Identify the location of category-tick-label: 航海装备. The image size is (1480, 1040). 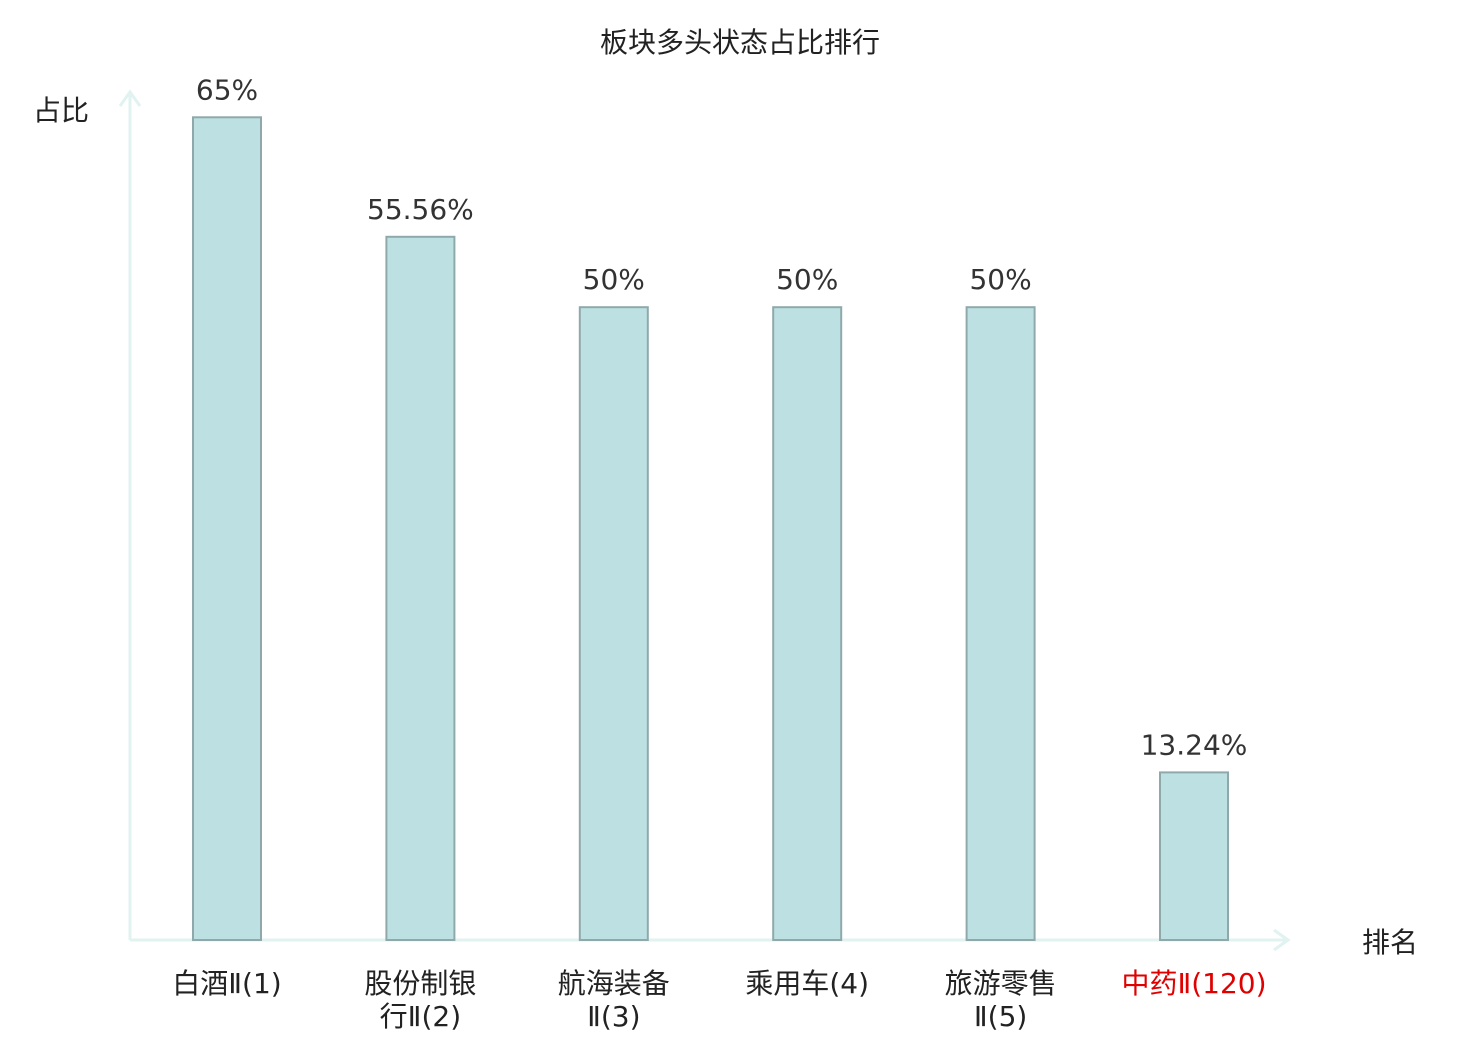
(614, 983).